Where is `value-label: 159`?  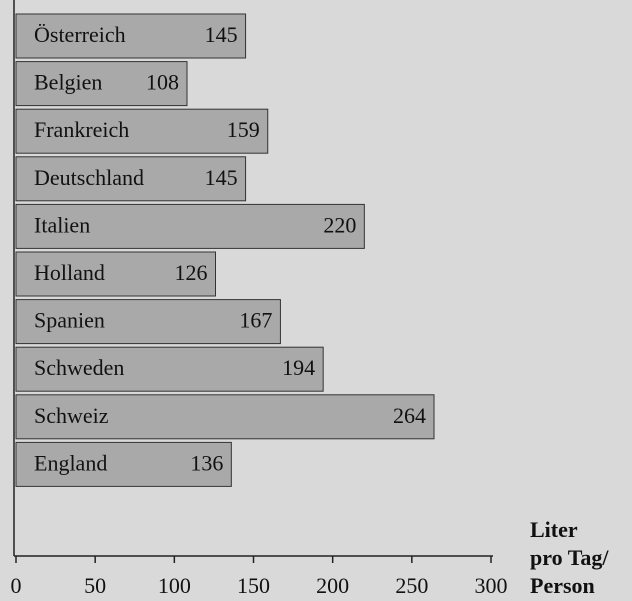 value-label: 159 is located at coordinates (243, 129).